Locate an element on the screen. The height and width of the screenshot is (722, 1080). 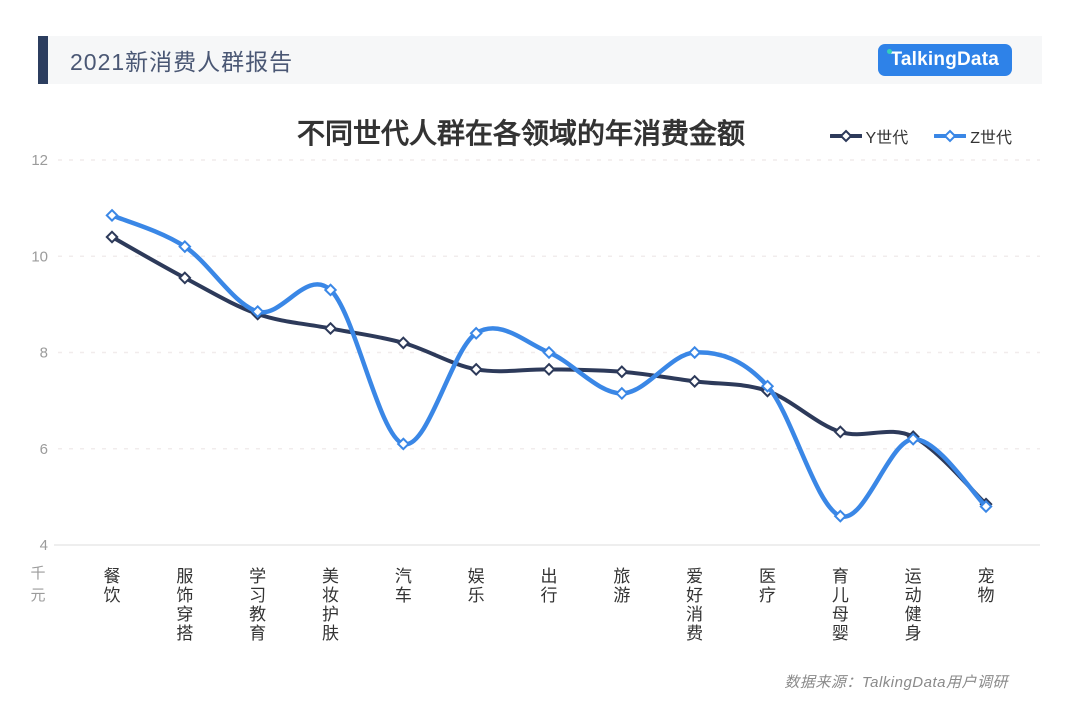
svg-text: 12 is located at coordinates (39, 160).